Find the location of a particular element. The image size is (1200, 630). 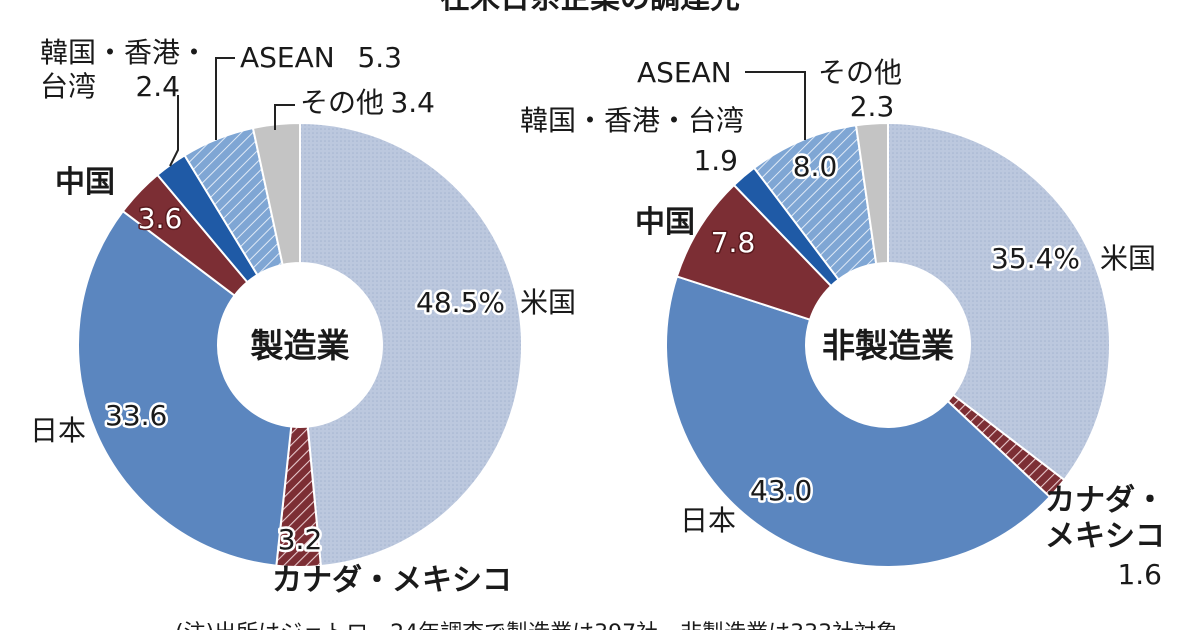

value-label-asean: 5.3 is located at coordinates (379, 57).